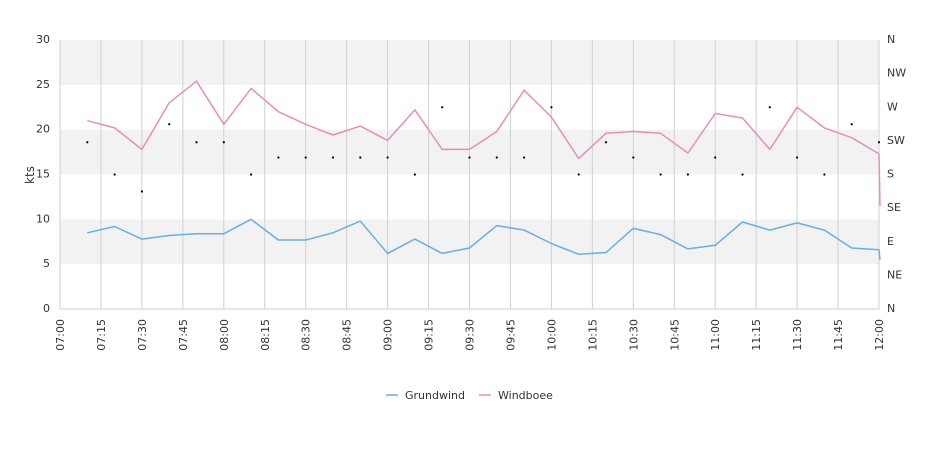  I want to click on y-axis-ticks: 0 5 10 15 20 25 30, so click(43, 174).